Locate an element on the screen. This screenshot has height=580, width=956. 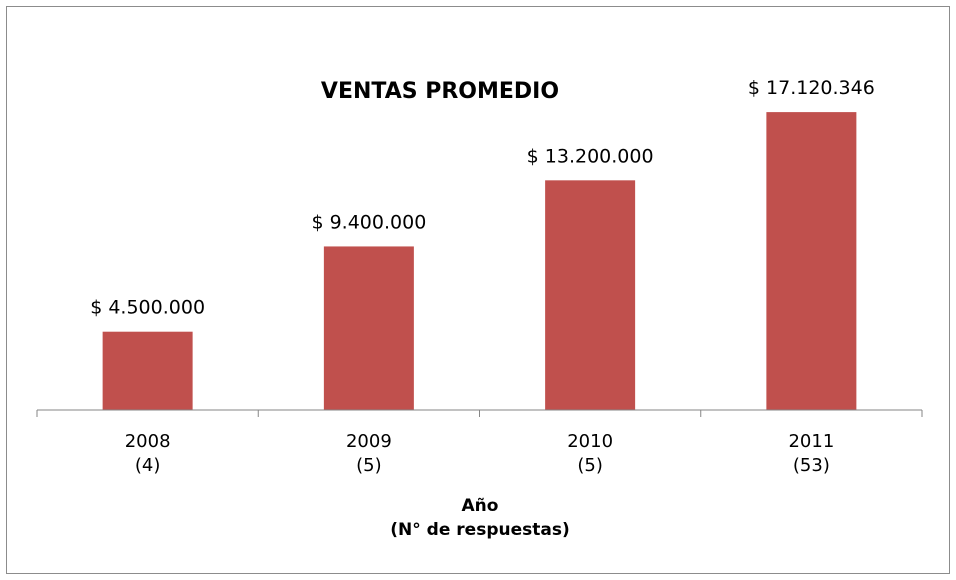
x-axis-title: Año (N° de respuestas) is located at coordinates (480, 518).